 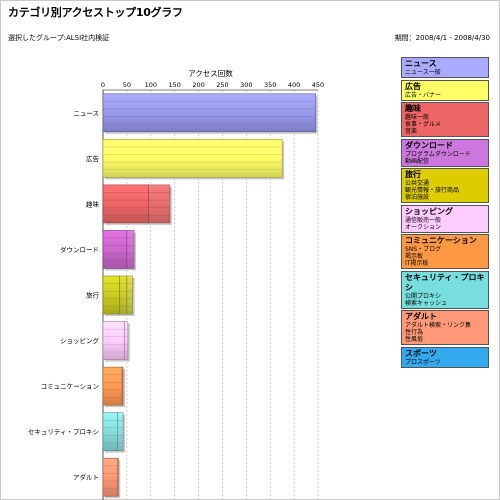 What do you see at coordinates (423, 227) in the screenshot?
I see `legend-item-subcategory: オークション` at bounding box center [423, 227].